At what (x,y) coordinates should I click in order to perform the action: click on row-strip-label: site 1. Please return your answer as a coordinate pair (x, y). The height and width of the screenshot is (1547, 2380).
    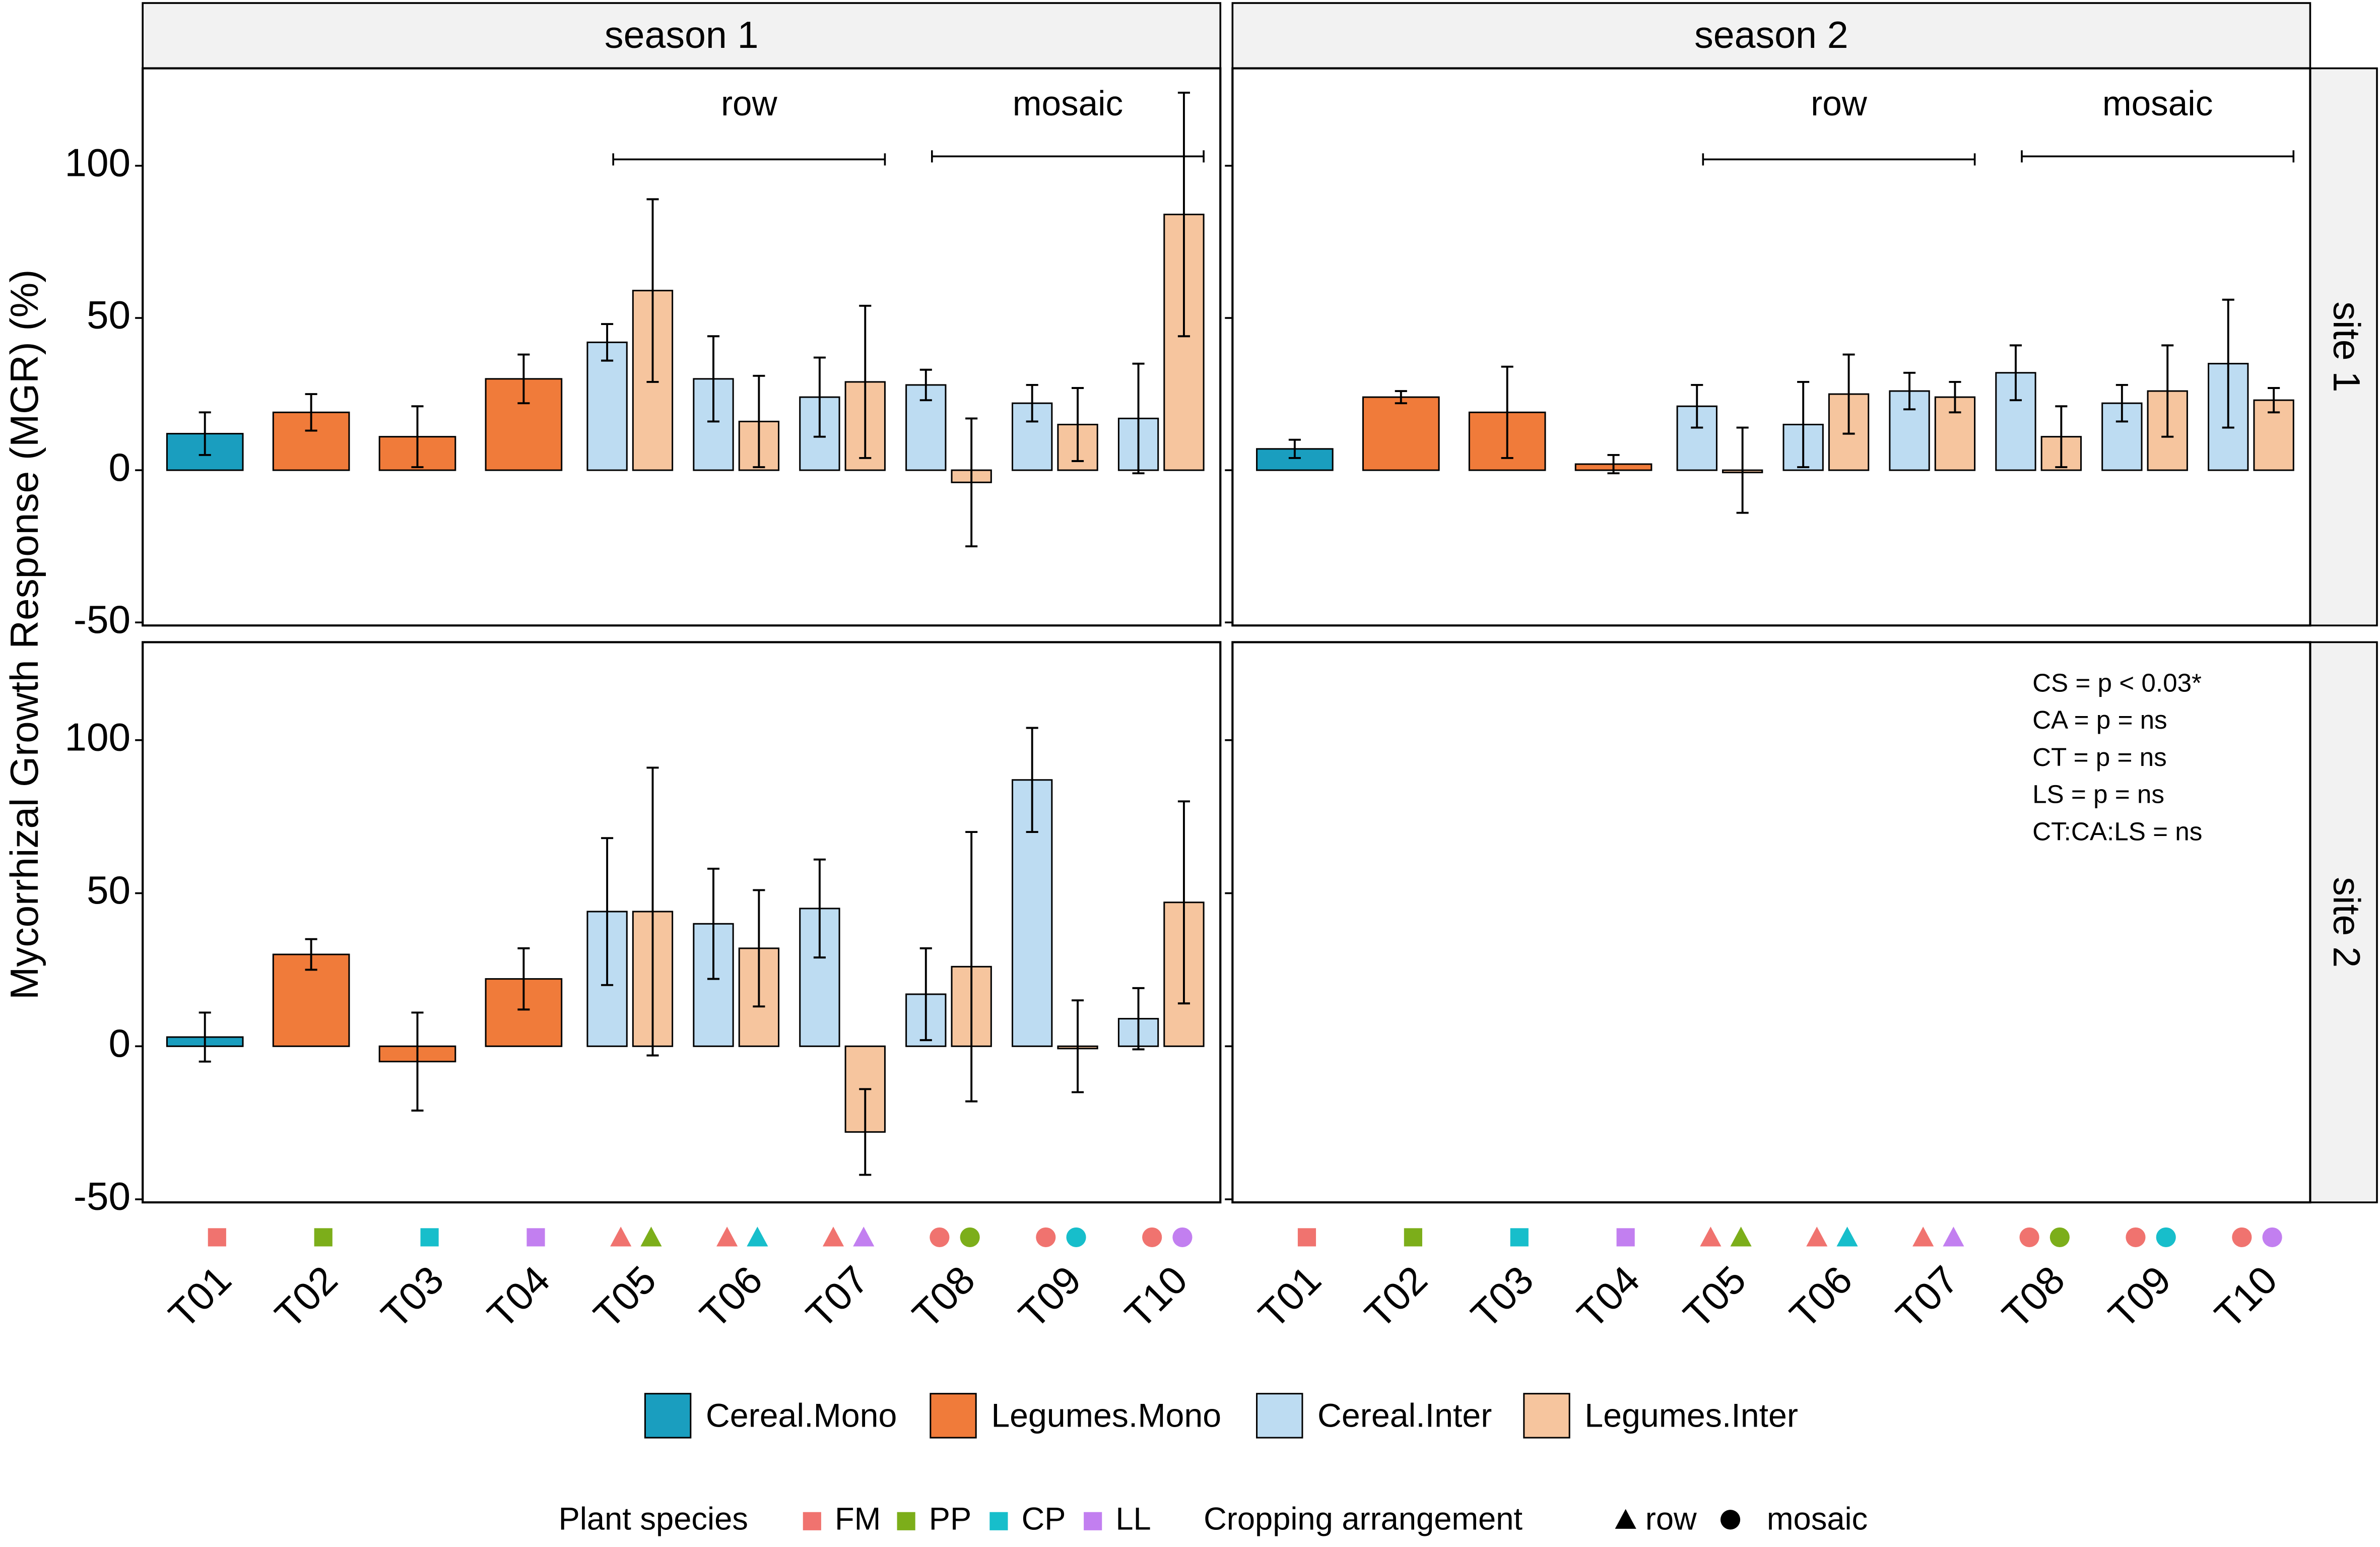
    Looking at the image, I should click on (2347, 347).